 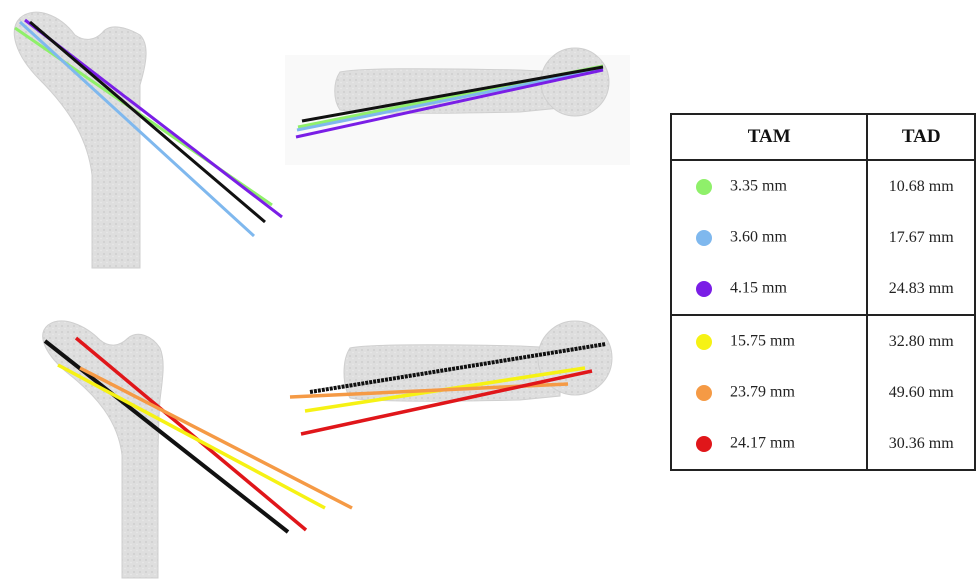 I want to click on blue-dot-icon, so click(x=704, y=237).